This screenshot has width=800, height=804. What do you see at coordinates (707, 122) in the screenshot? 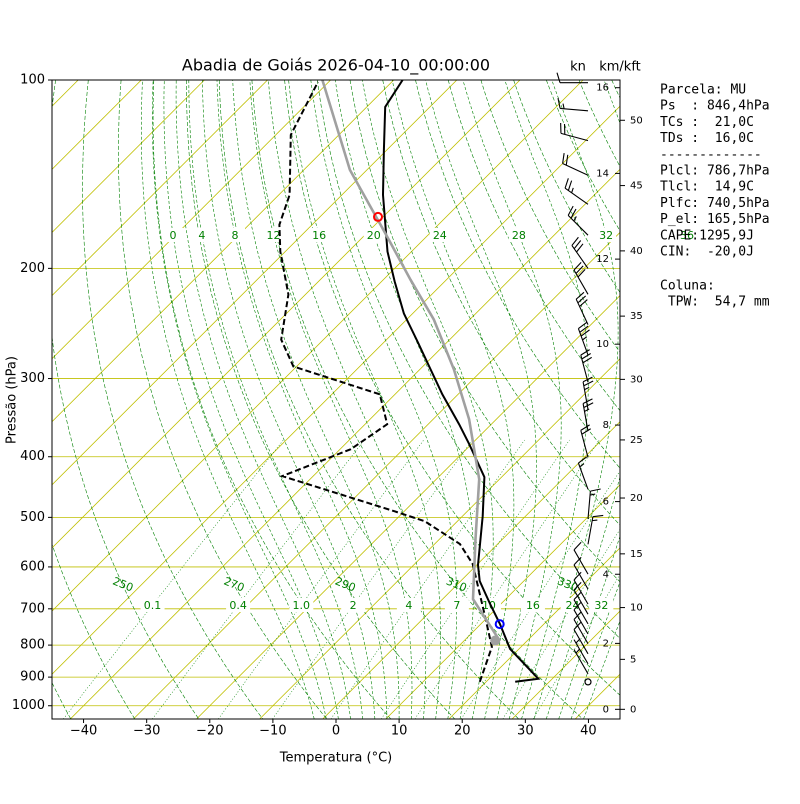
I see `info-line: TCs : 21,0C` at bounding box center [707, 122].